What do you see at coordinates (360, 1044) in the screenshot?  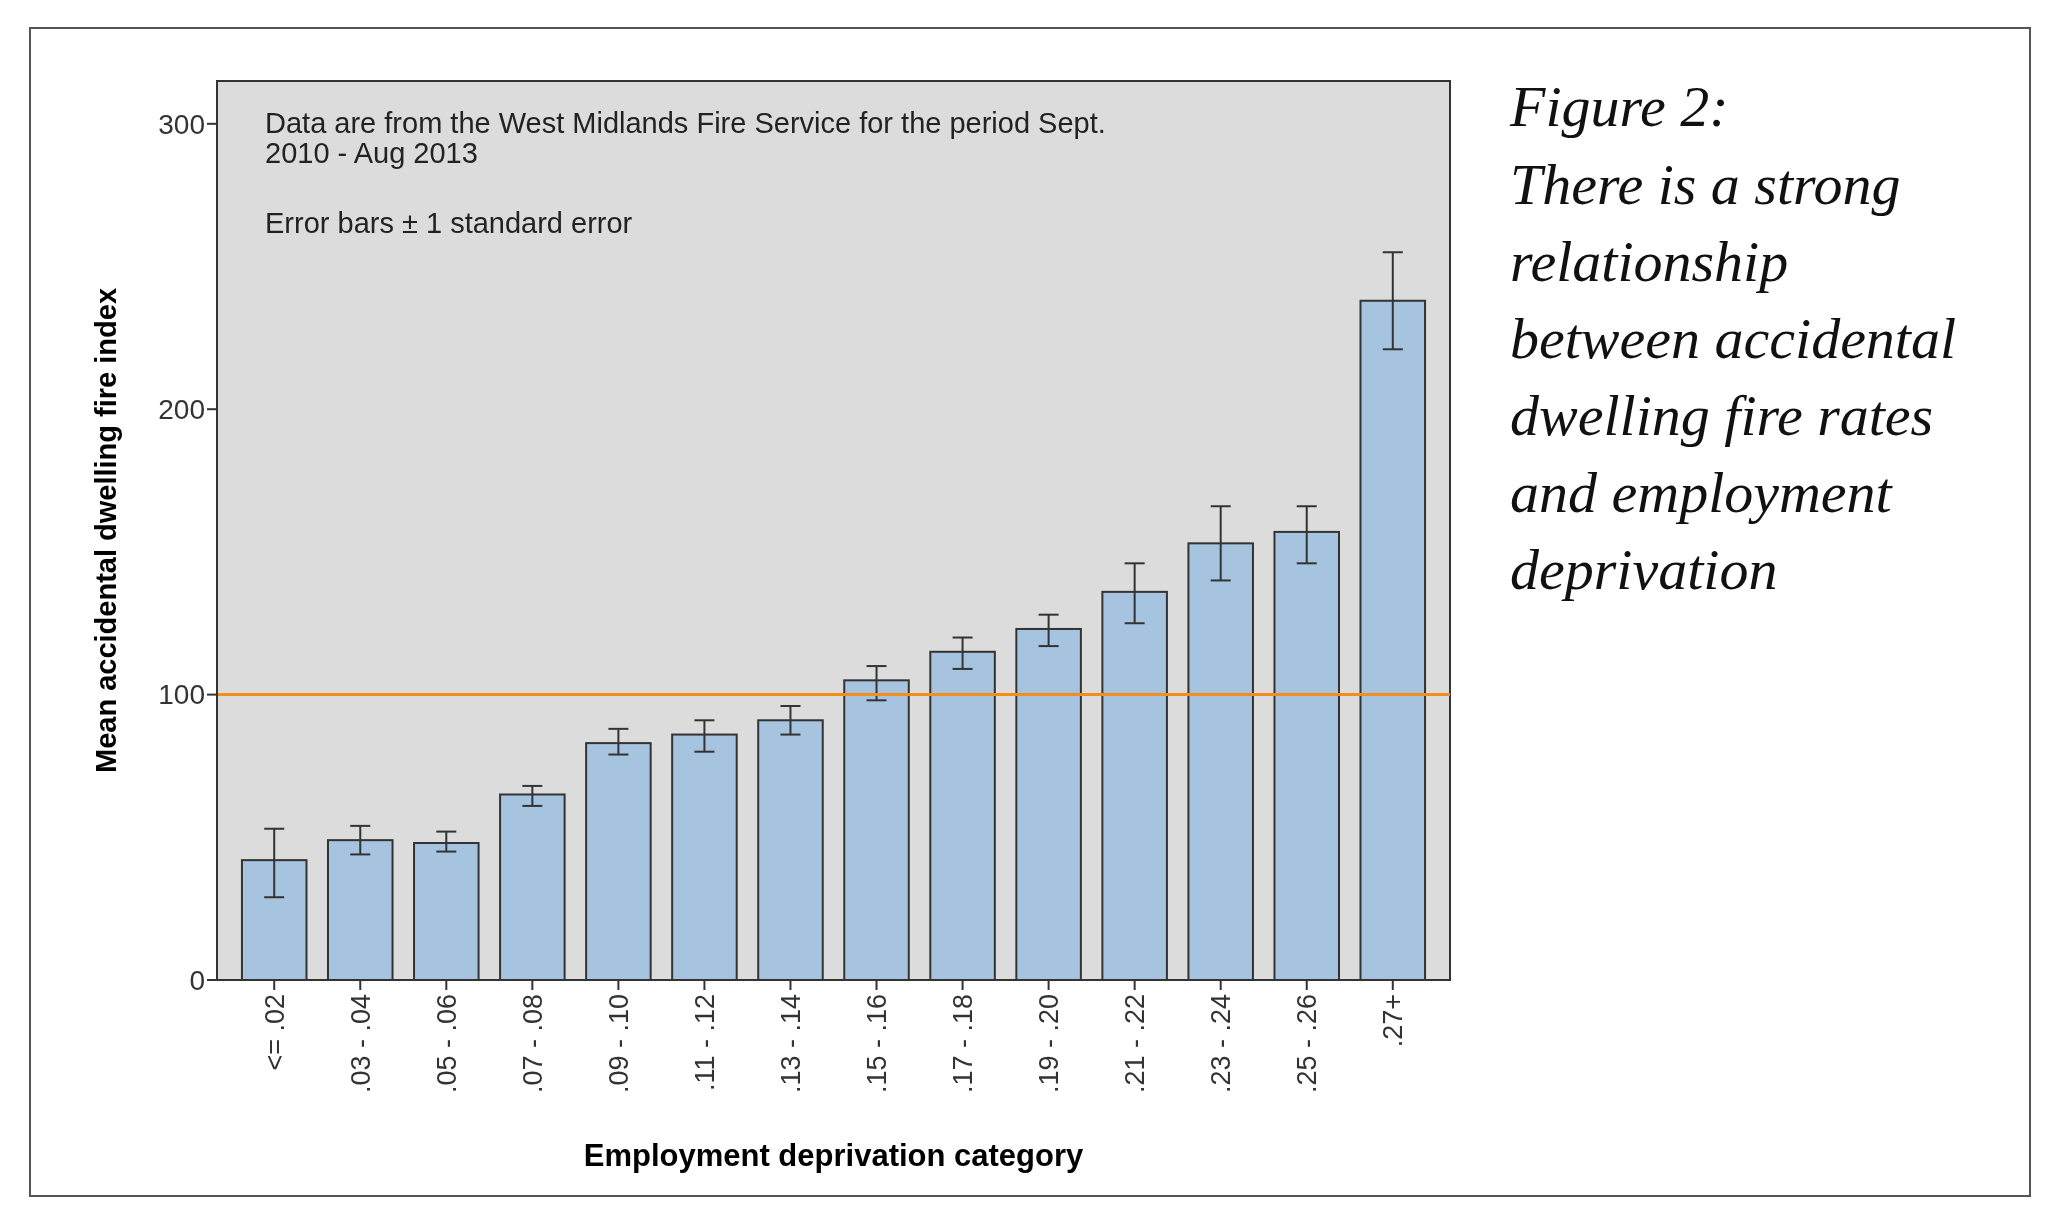 I see `x-tick-label: .03 - .04` at bounding box center [360, 1044].